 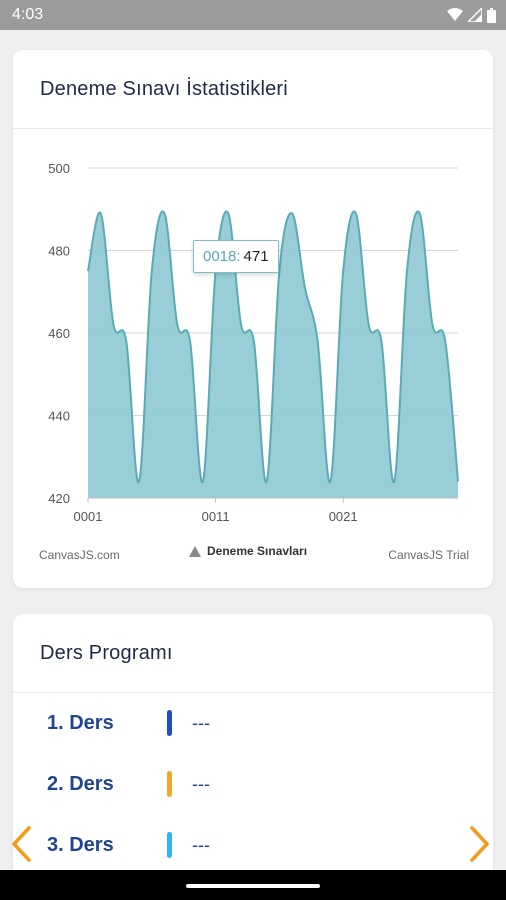 What do you see at coordinates (80, 844) in the screenshot?
I see `lesson-name: 3. Ders` at bounding box center [80, 844].